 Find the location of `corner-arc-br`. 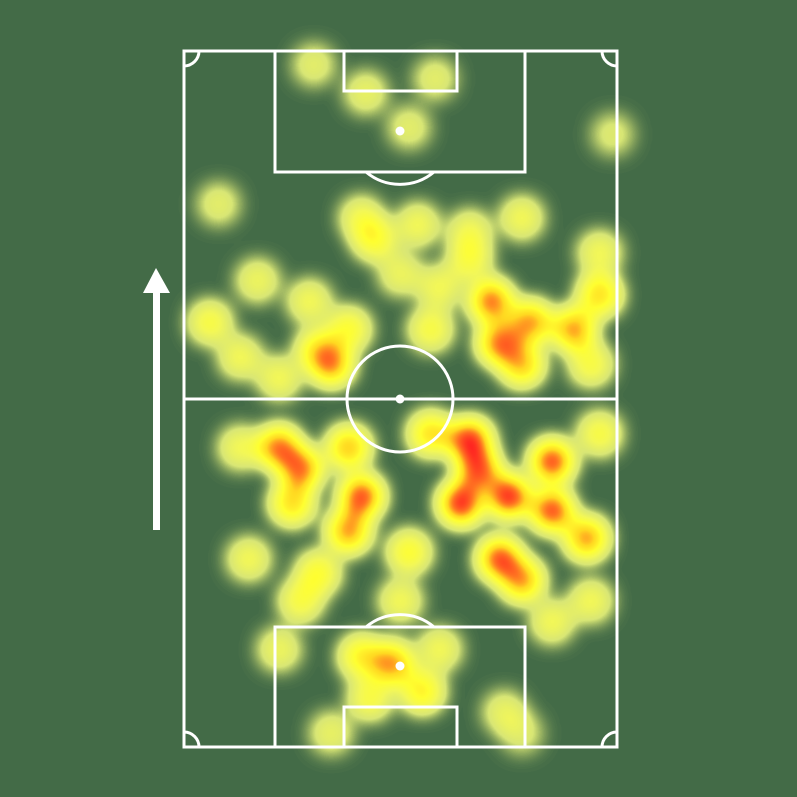

corner-arc-br is located at coordinates (609, 739).